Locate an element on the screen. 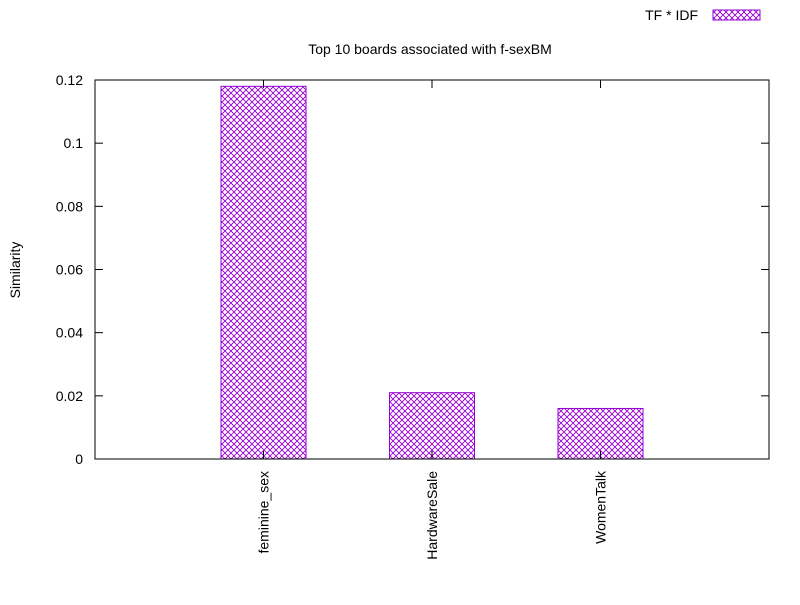 This screenshot has width=800, height=605. x-tick-label: feminine_sex is located at coordinates (264, 512).